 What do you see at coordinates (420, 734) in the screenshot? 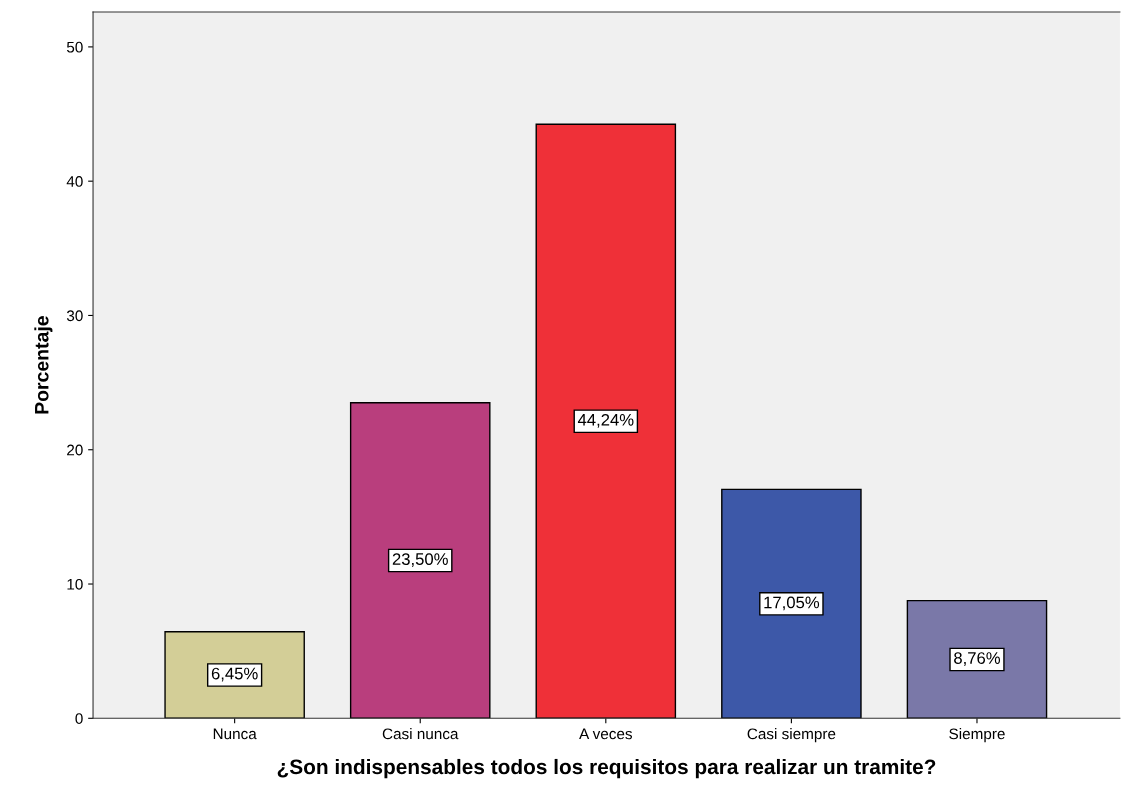
I see `x-tick-label: Casi nunca` at bounding box center [420, 734].